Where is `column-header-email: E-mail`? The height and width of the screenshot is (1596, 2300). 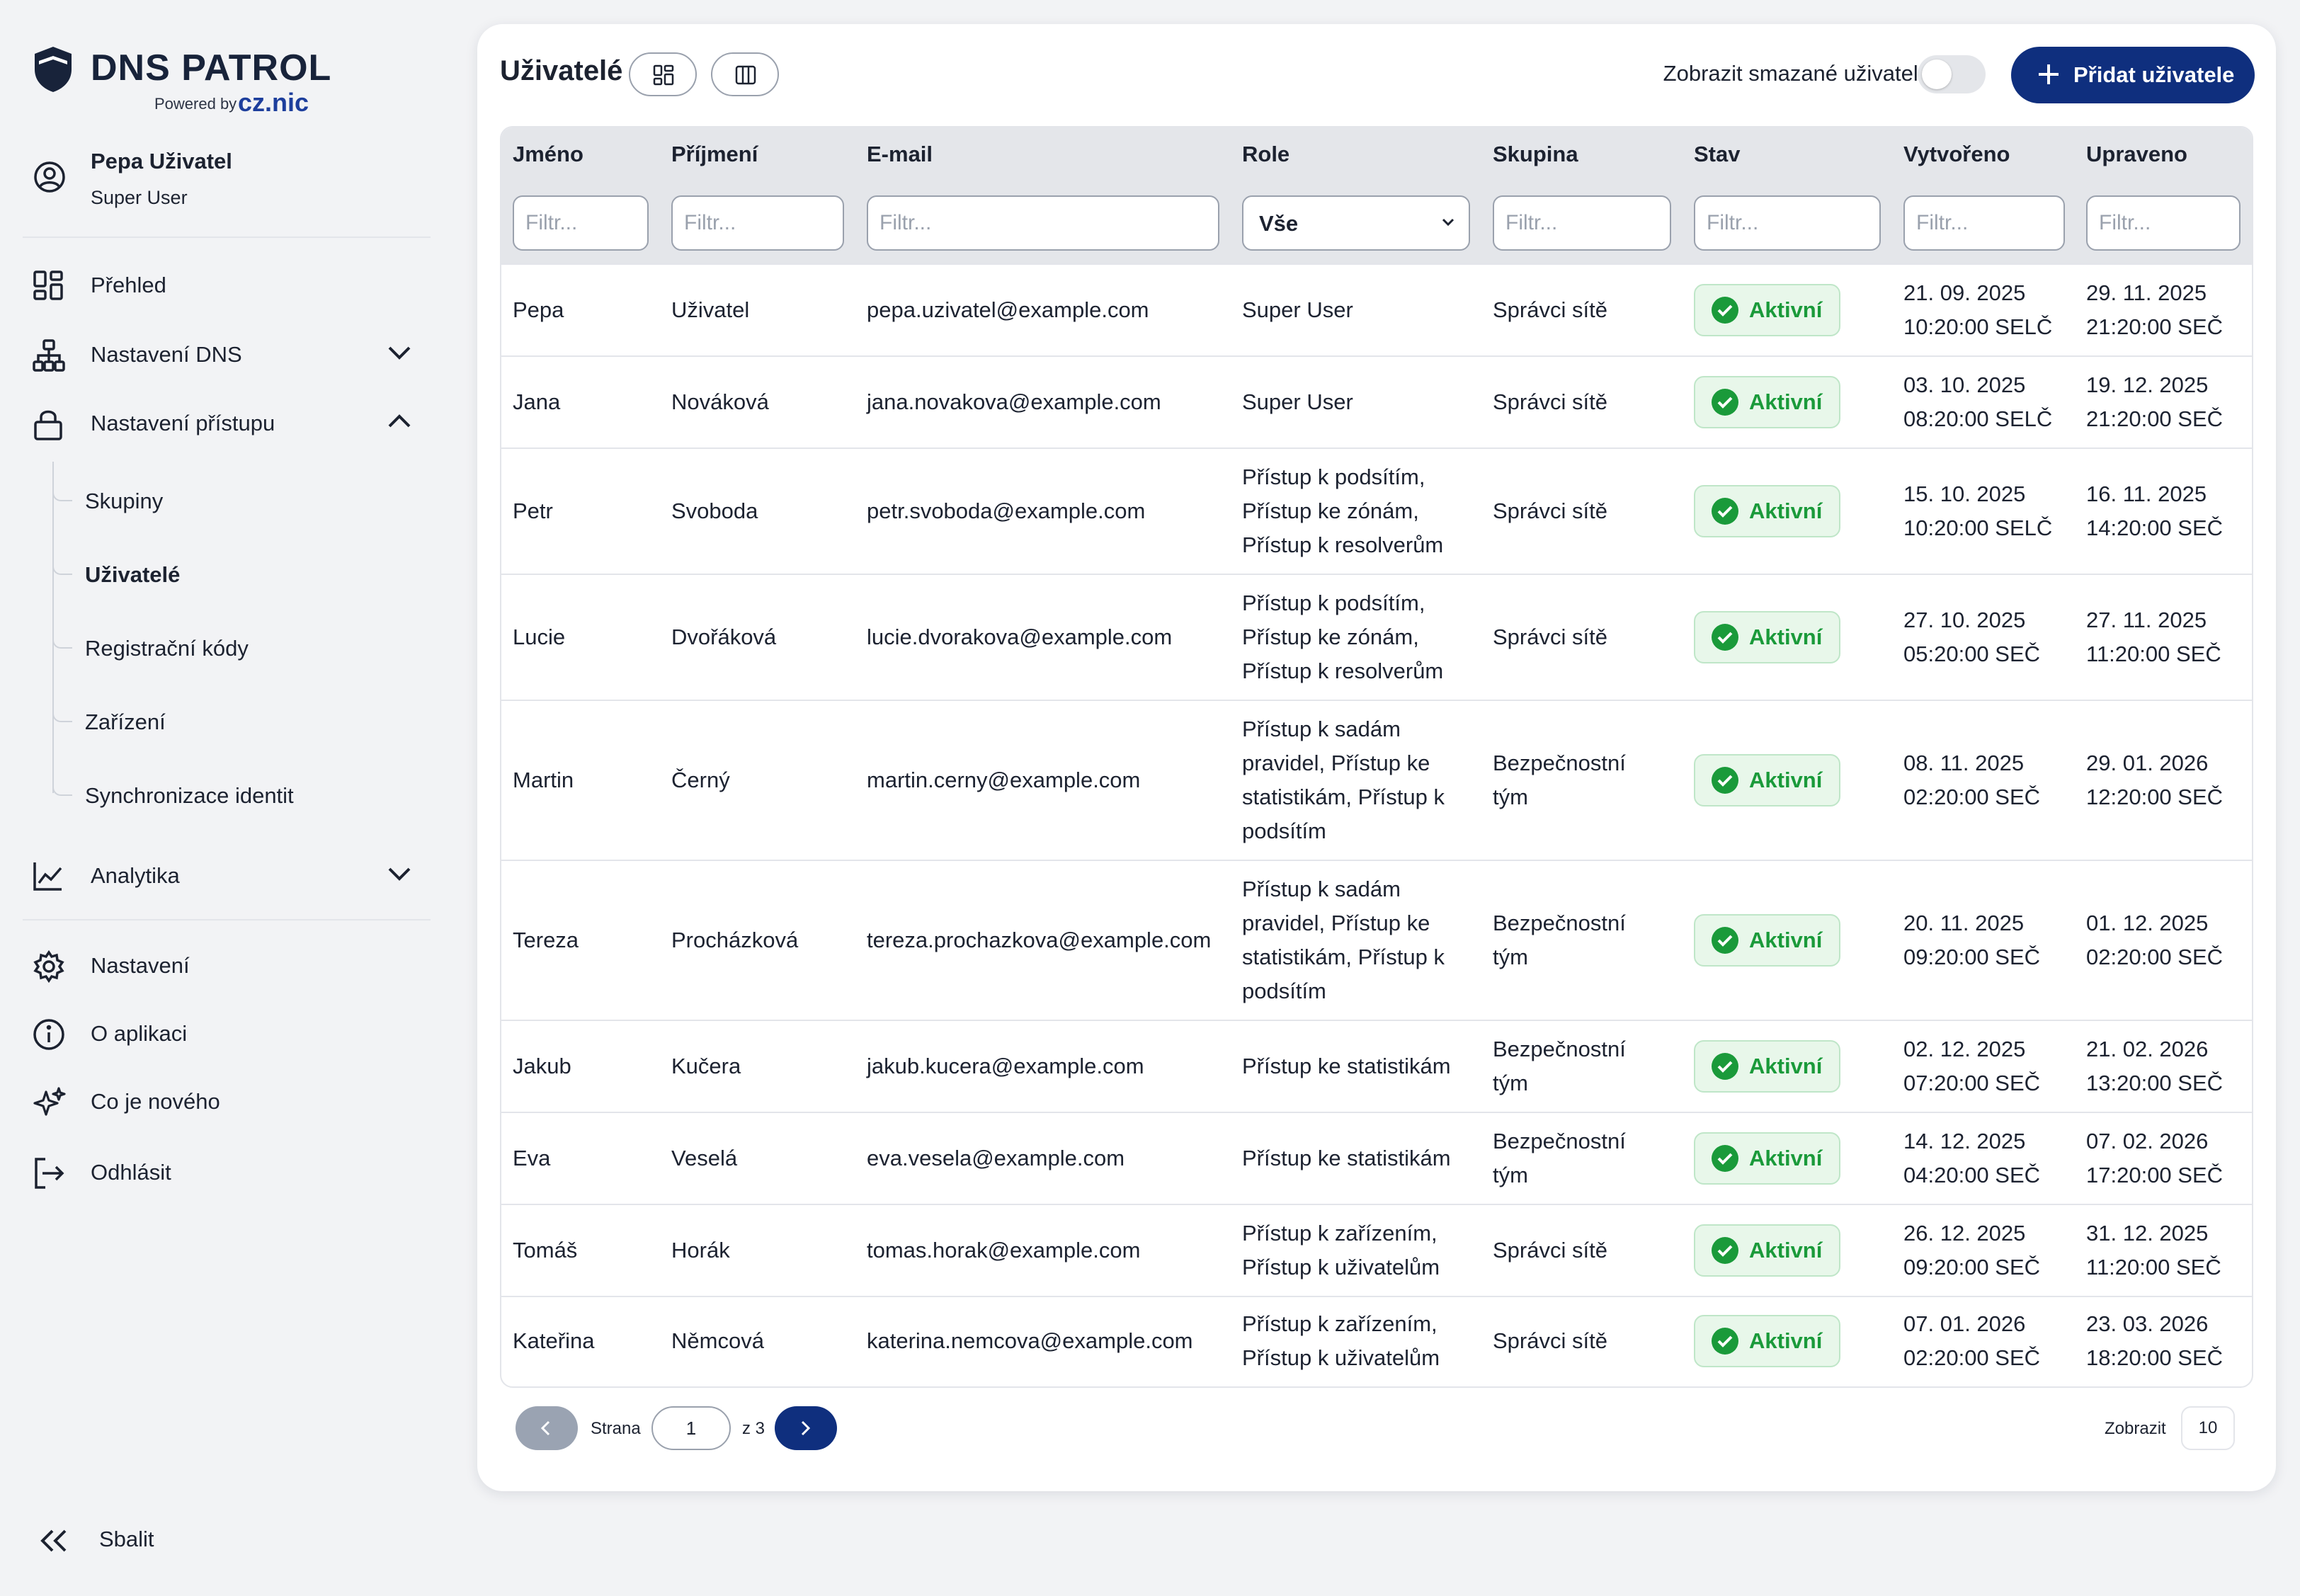 column-header-email: E-mail is located at coordinates (900, 154).